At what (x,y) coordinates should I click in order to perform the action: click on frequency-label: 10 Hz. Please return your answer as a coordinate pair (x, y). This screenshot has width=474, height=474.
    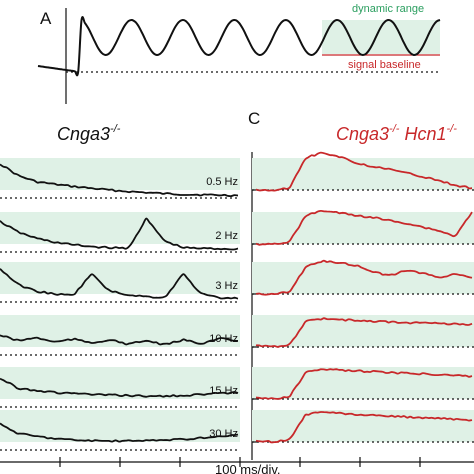
    Looking at the image, I should click on (223, 339).